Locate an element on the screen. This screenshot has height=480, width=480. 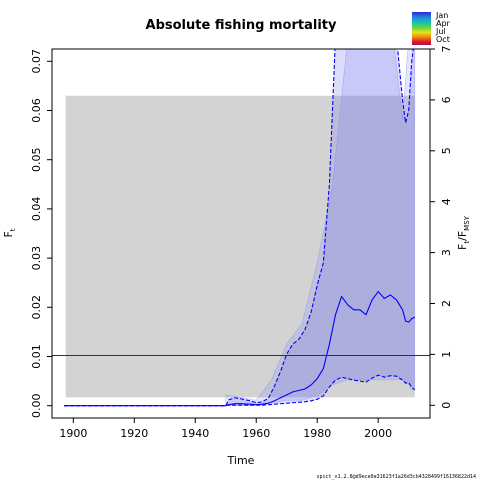
month-color-bar is located at coordinates (421, 28).